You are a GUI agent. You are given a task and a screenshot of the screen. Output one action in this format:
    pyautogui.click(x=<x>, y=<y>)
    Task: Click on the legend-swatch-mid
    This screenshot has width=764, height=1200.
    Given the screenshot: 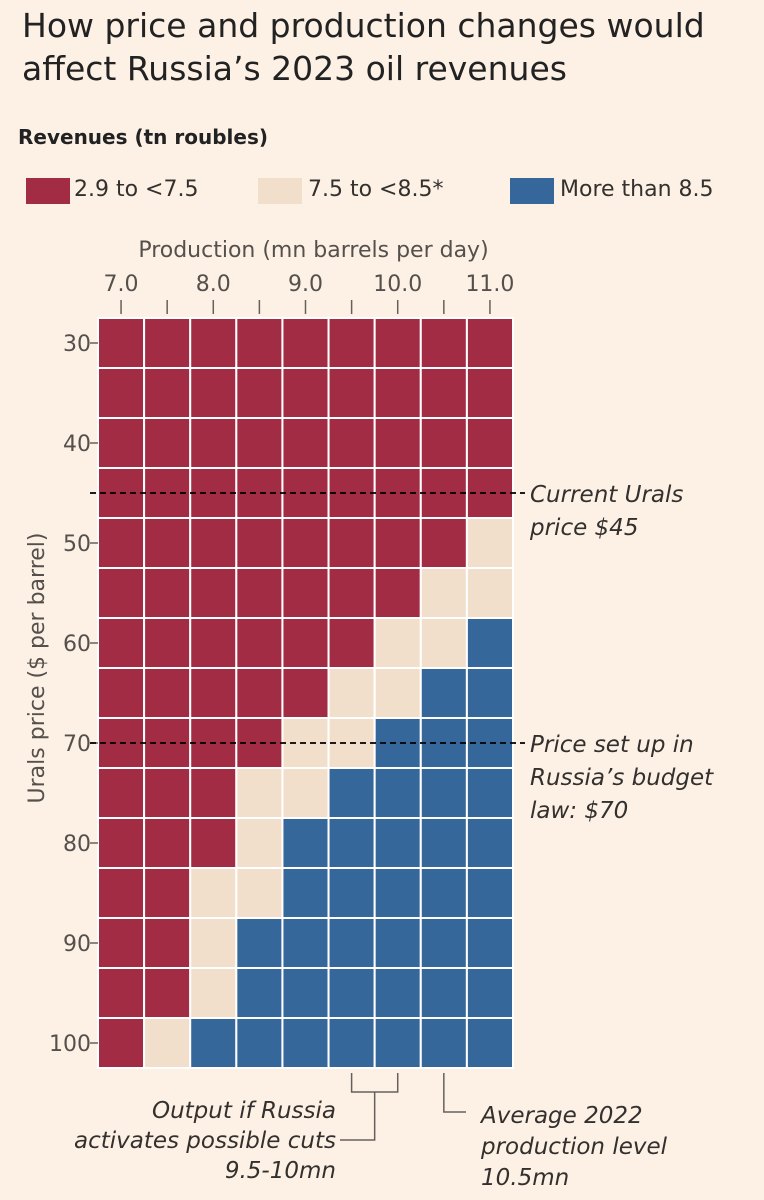 What is the action you would take?
    pyautogui.click(x=280, y=191)
    